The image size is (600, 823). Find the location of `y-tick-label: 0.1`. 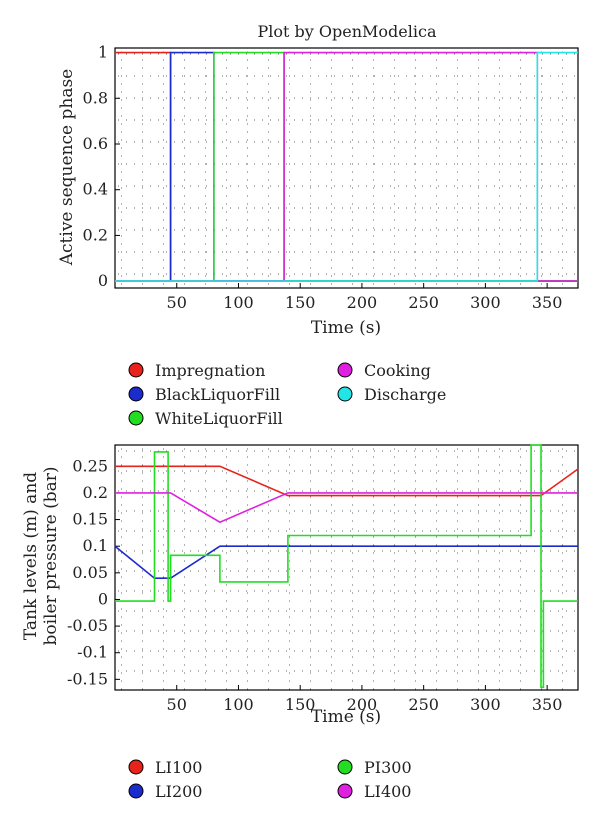

y-tick-label: 0.1 is located at coordinates (95, 545).